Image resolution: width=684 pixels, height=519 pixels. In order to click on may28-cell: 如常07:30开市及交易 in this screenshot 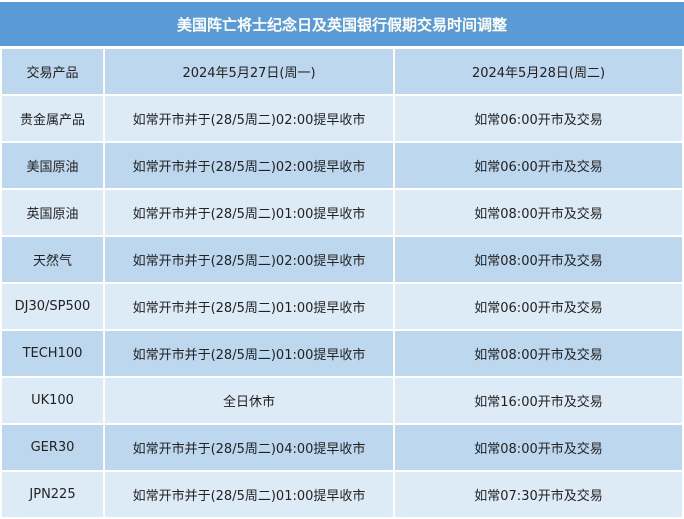, I will do `click(538, 494)`.